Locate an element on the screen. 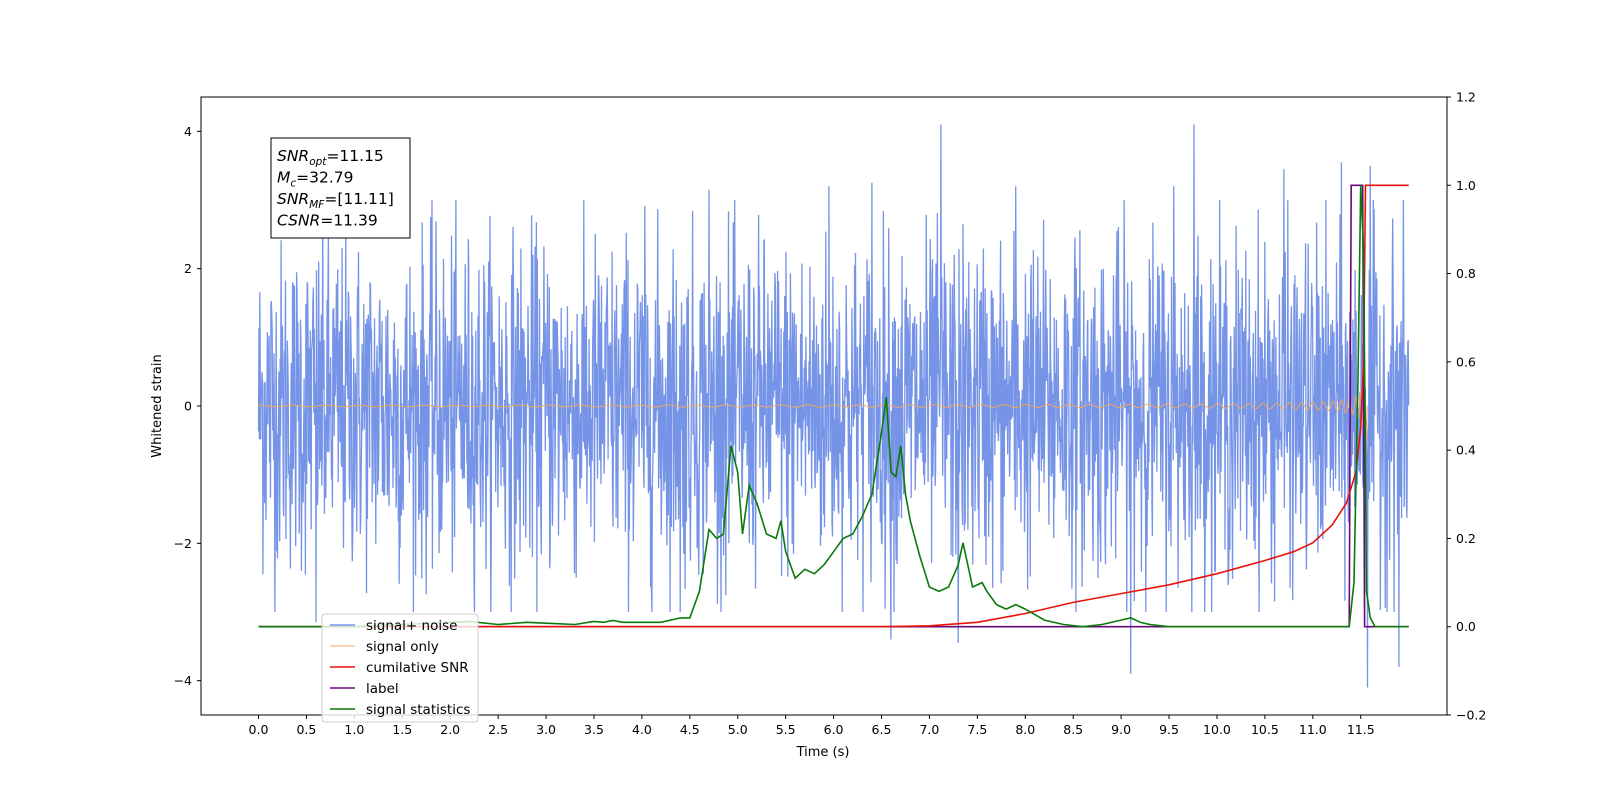  info-subscript: c is located at coordinates (293, 184).